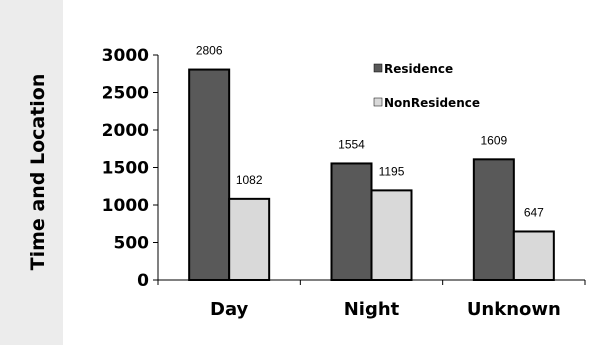 Image resolution: width=610 pixels, height=345 pixels. I want to click on data-label: 1554, so click(351, 144).